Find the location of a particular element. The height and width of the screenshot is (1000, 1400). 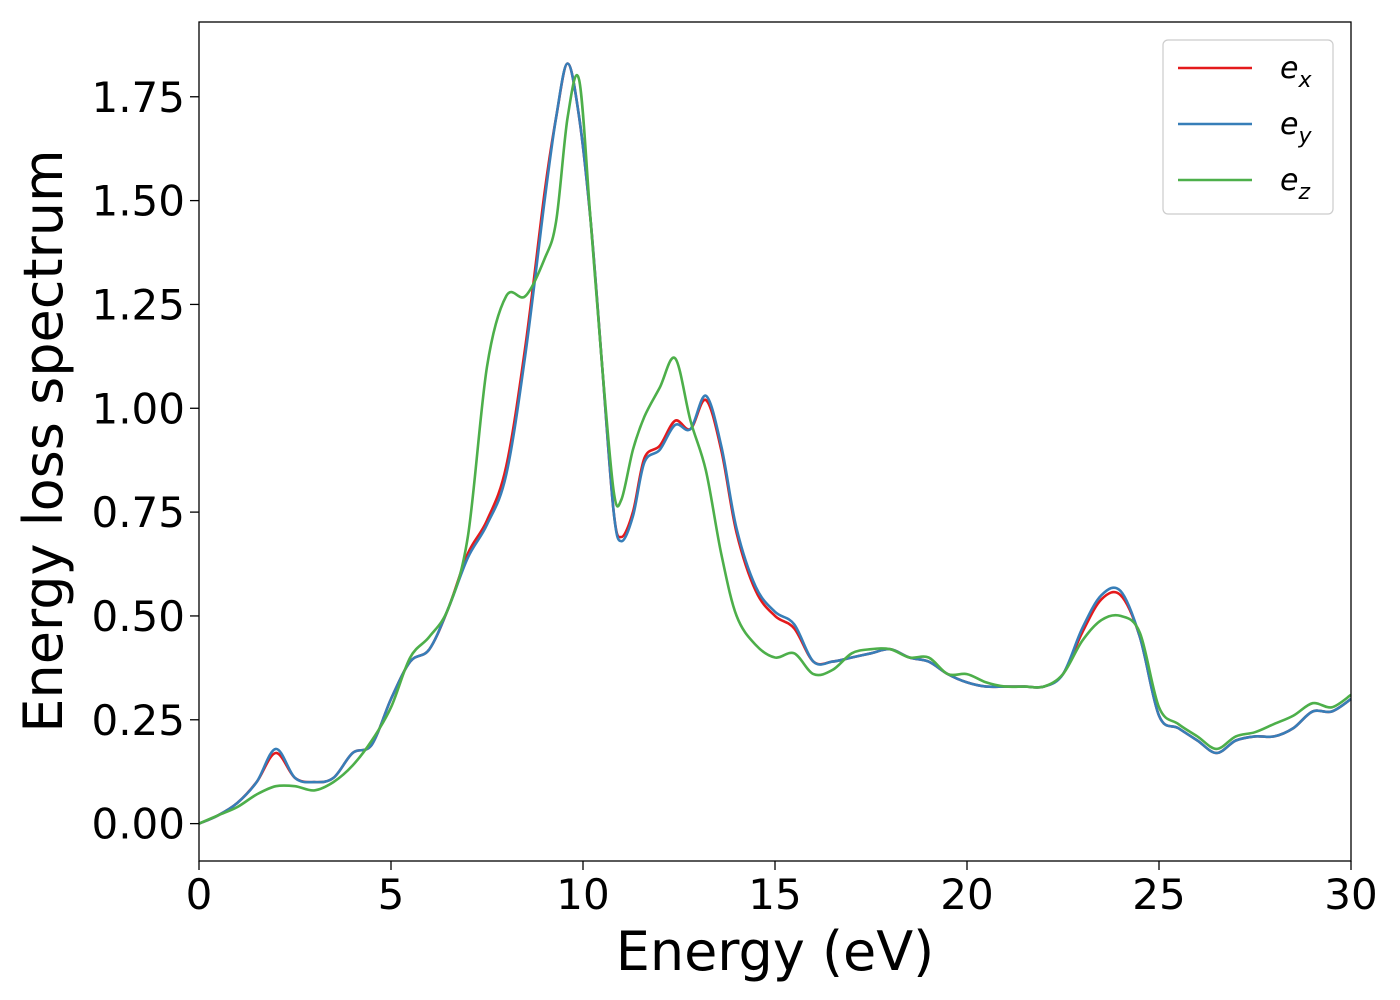

legend-label-ex: ex is located at coordinates (1296, 72).